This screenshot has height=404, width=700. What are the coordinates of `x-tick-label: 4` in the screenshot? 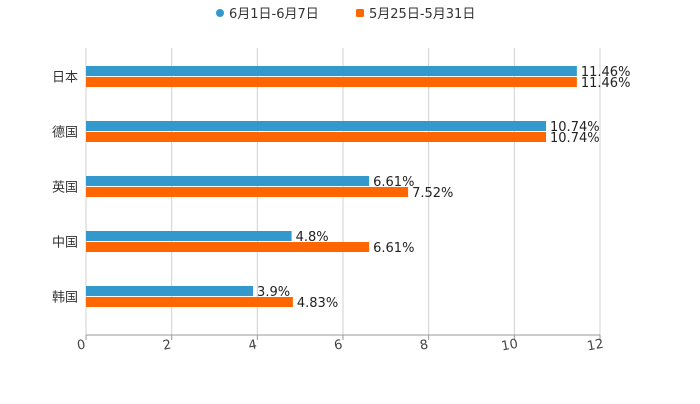 It's located at (252, 345).